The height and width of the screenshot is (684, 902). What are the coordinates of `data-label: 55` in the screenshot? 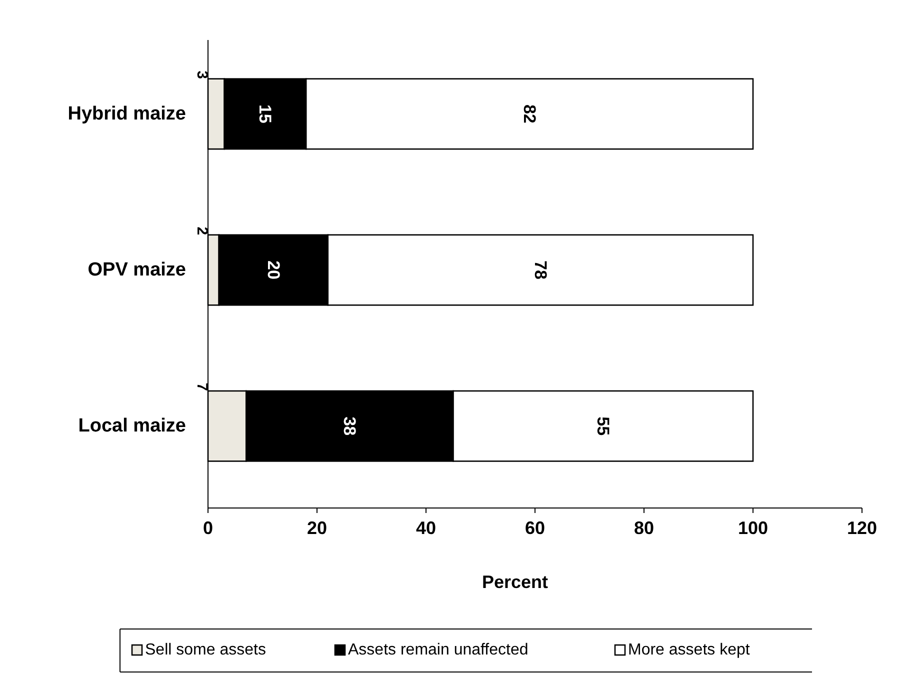 It's located at (603, 426).